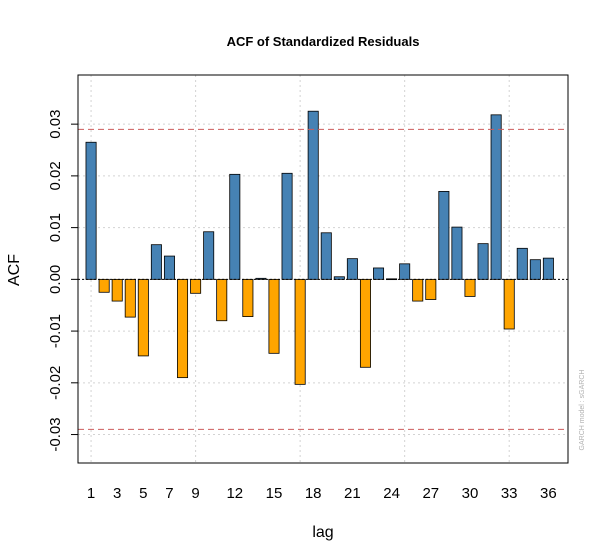  I want to click on x-axis: 1 3 5 7 9 12 15 18 21 24 27 30 33 36, so click(322, 493).